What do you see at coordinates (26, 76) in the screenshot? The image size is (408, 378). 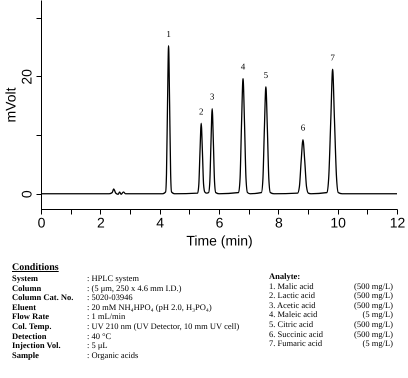 I see `y-tick-label: 20` at bounding box center [26, 76].